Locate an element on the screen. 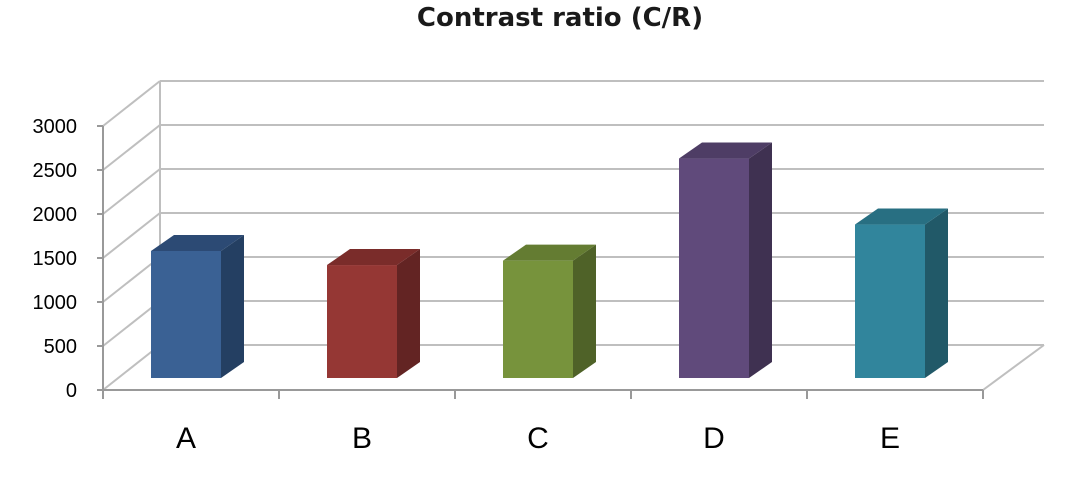 Image resolution: width=1068 pixels, height=481 pixels. x-tick-label: A is located at coordinates (186, 438).